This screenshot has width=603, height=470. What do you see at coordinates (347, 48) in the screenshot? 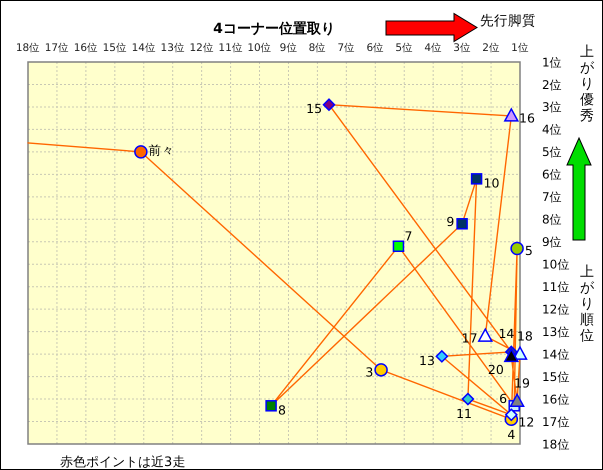
I see `x-tick-label: 7位` at bounding box center [347, 48].